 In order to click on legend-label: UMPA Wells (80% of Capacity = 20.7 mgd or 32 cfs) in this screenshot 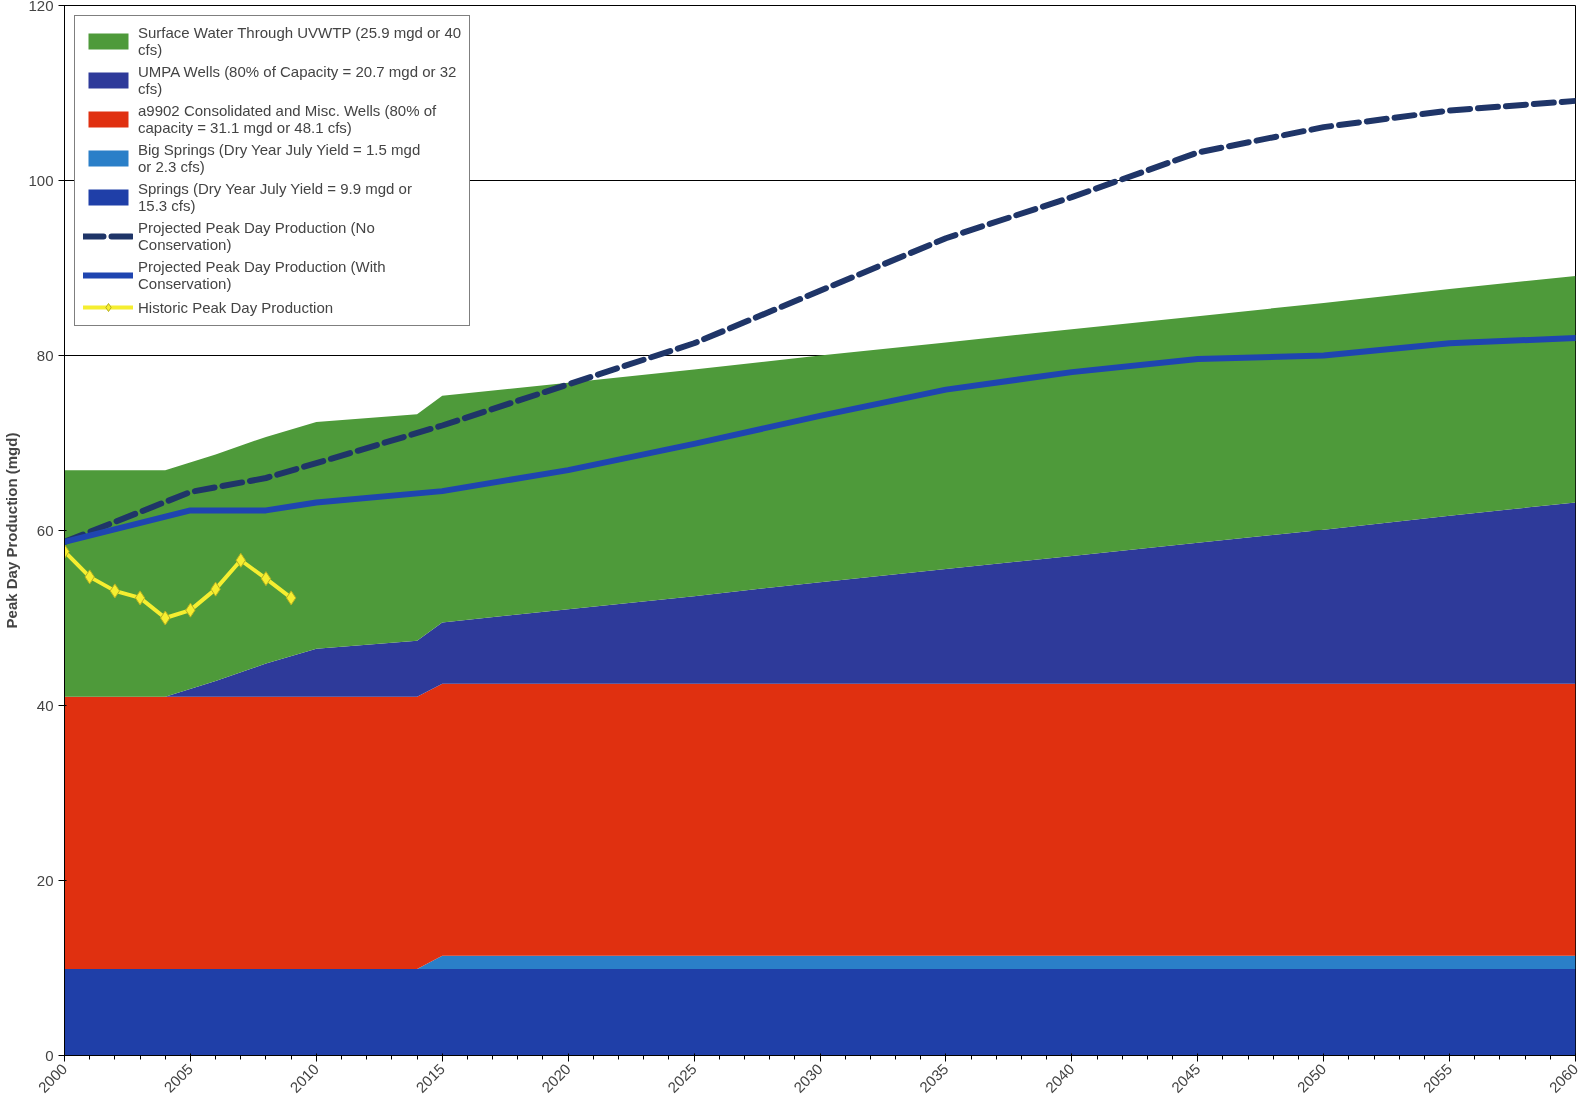, I will do `click(297, 80)`.